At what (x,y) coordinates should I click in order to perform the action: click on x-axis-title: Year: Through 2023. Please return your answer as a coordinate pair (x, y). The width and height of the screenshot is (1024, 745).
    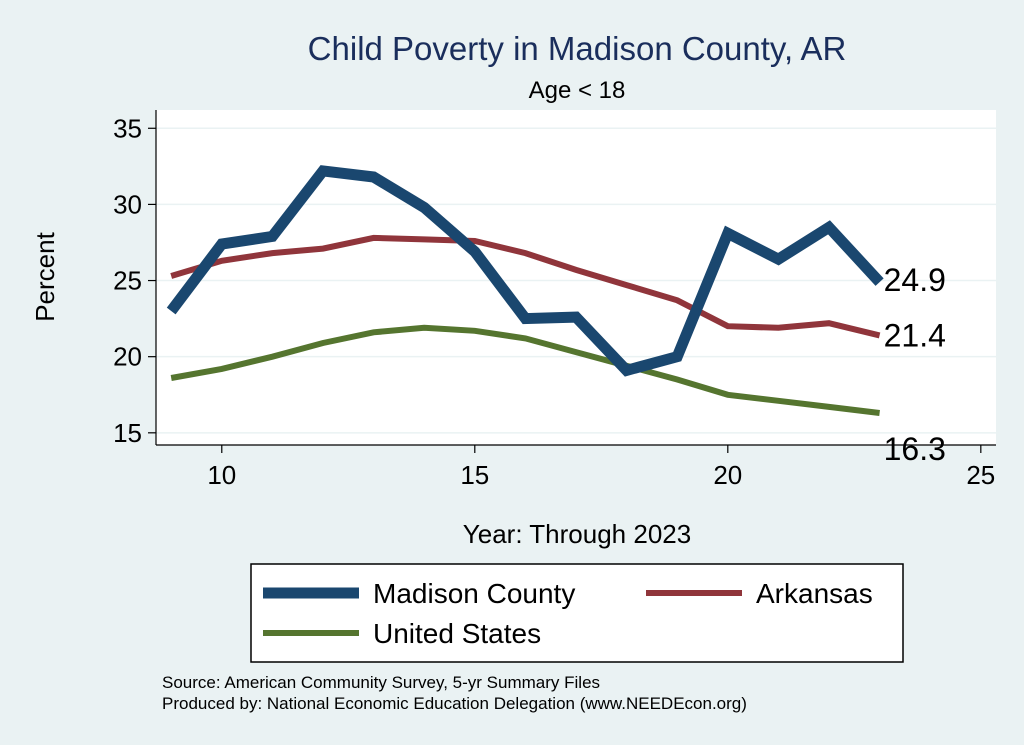
    Looking at the image, I should click on (577, 534).